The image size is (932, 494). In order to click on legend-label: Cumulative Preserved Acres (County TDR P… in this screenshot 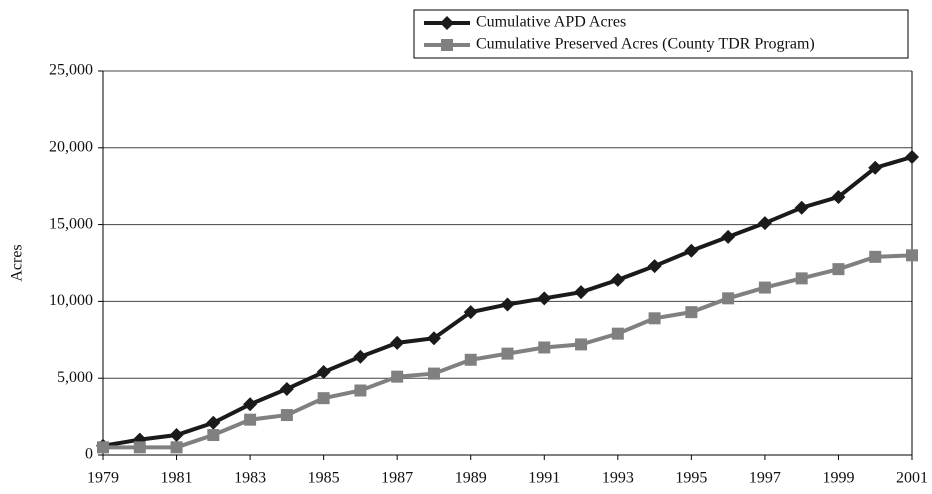, I will do `click(645, 44)`.